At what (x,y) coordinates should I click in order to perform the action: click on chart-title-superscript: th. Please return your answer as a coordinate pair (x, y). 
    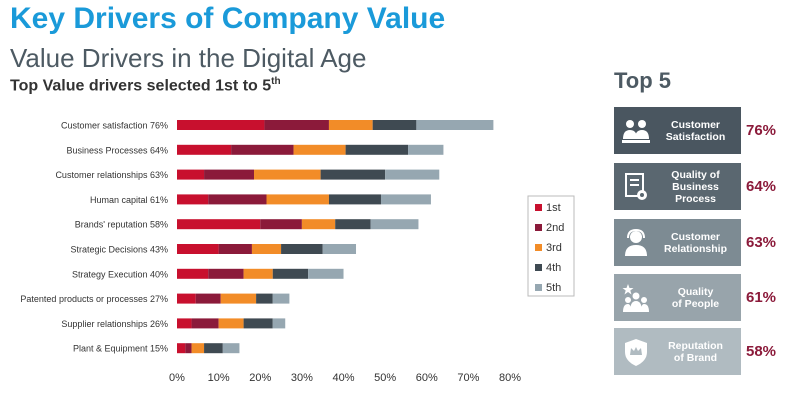
    Looking at the image, I should click on (276, 81).